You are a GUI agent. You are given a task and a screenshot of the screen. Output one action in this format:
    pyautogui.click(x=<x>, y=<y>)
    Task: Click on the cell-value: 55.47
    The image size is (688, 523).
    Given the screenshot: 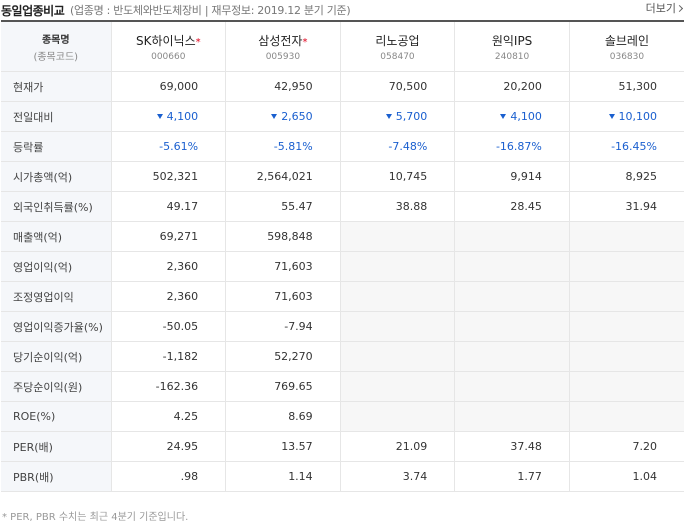 What is the action you would take?
    pyautogui.click(x=297, y=206)
    